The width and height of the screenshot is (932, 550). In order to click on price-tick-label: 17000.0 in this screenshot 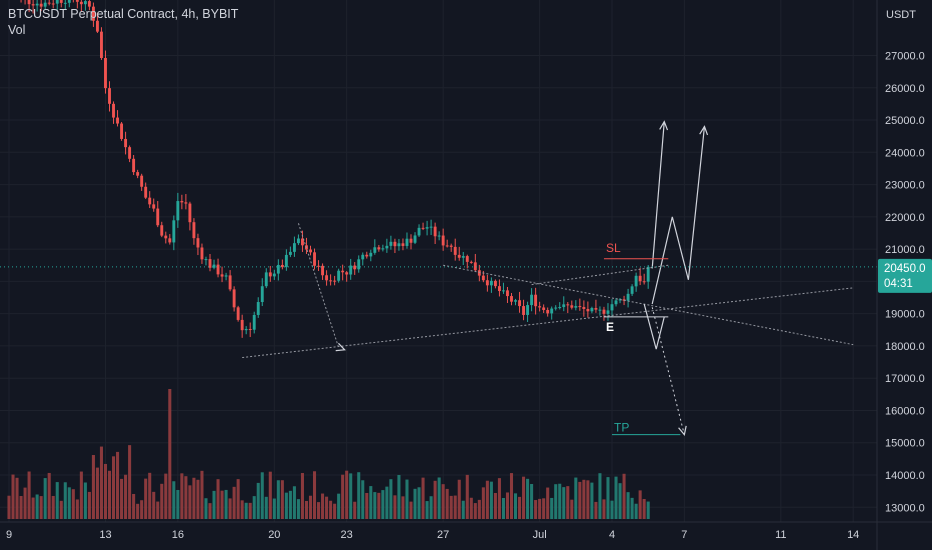, I will do `click(905, 379)`.